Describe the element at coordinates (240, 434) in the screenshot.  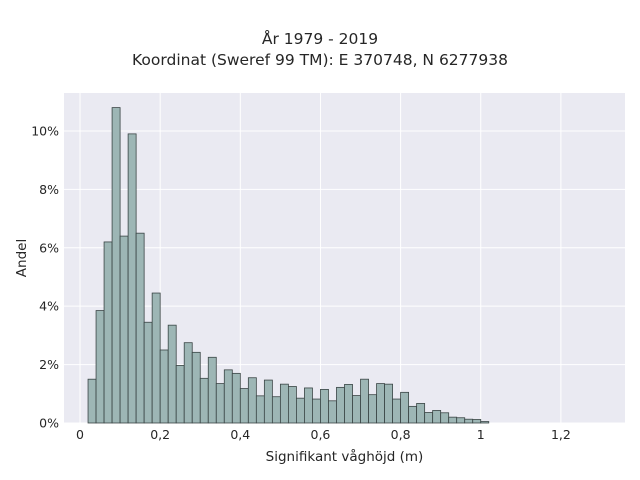
I see `x-tick-label: 0,4` at that location.